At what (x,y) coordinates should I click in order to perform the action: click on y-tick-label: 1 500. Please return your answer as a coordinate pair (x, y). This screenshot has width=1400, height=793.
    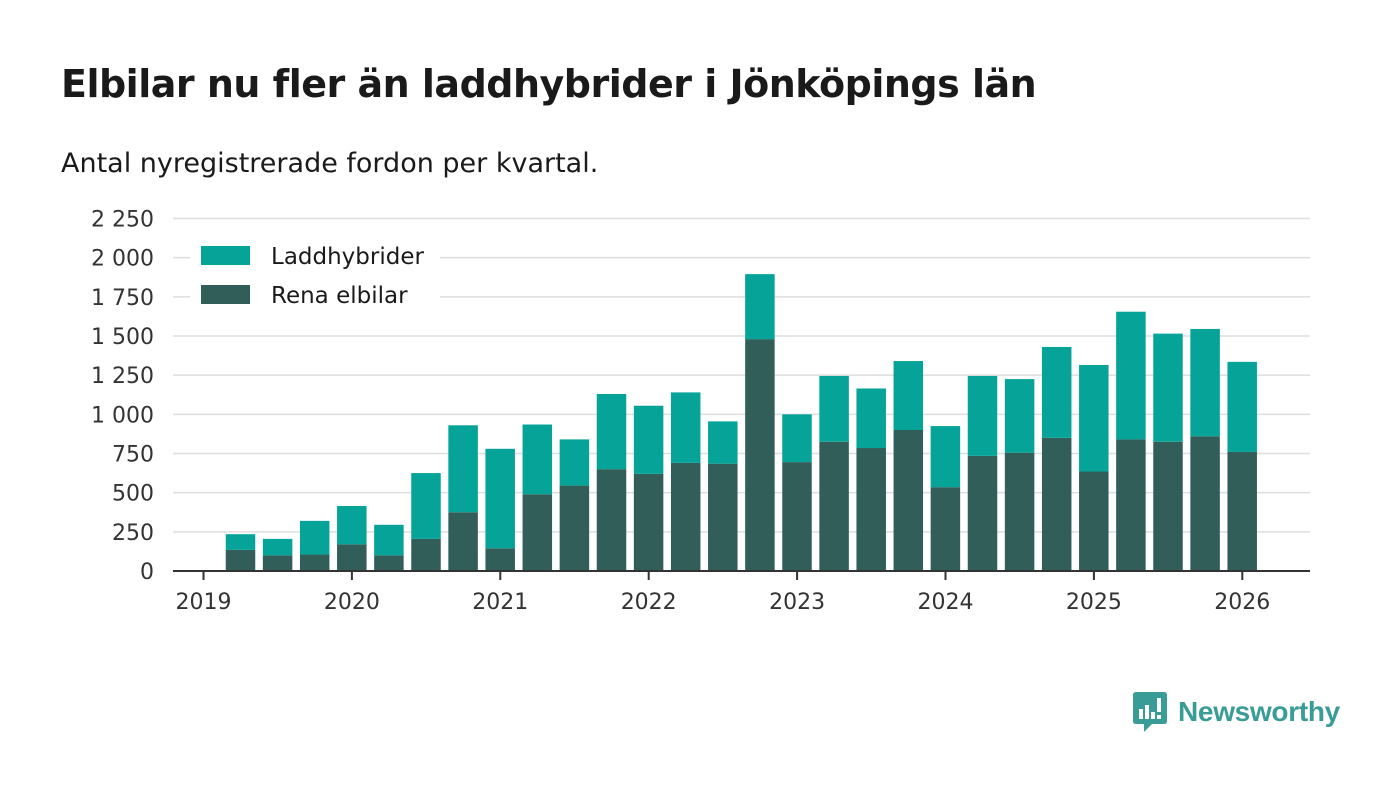
    Looking at the image, I should click on (122, 337).